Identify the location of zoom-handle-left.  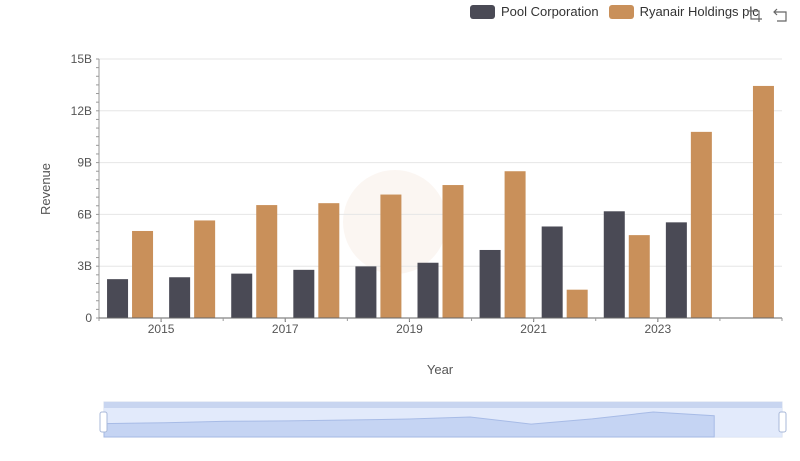
(103, 422).